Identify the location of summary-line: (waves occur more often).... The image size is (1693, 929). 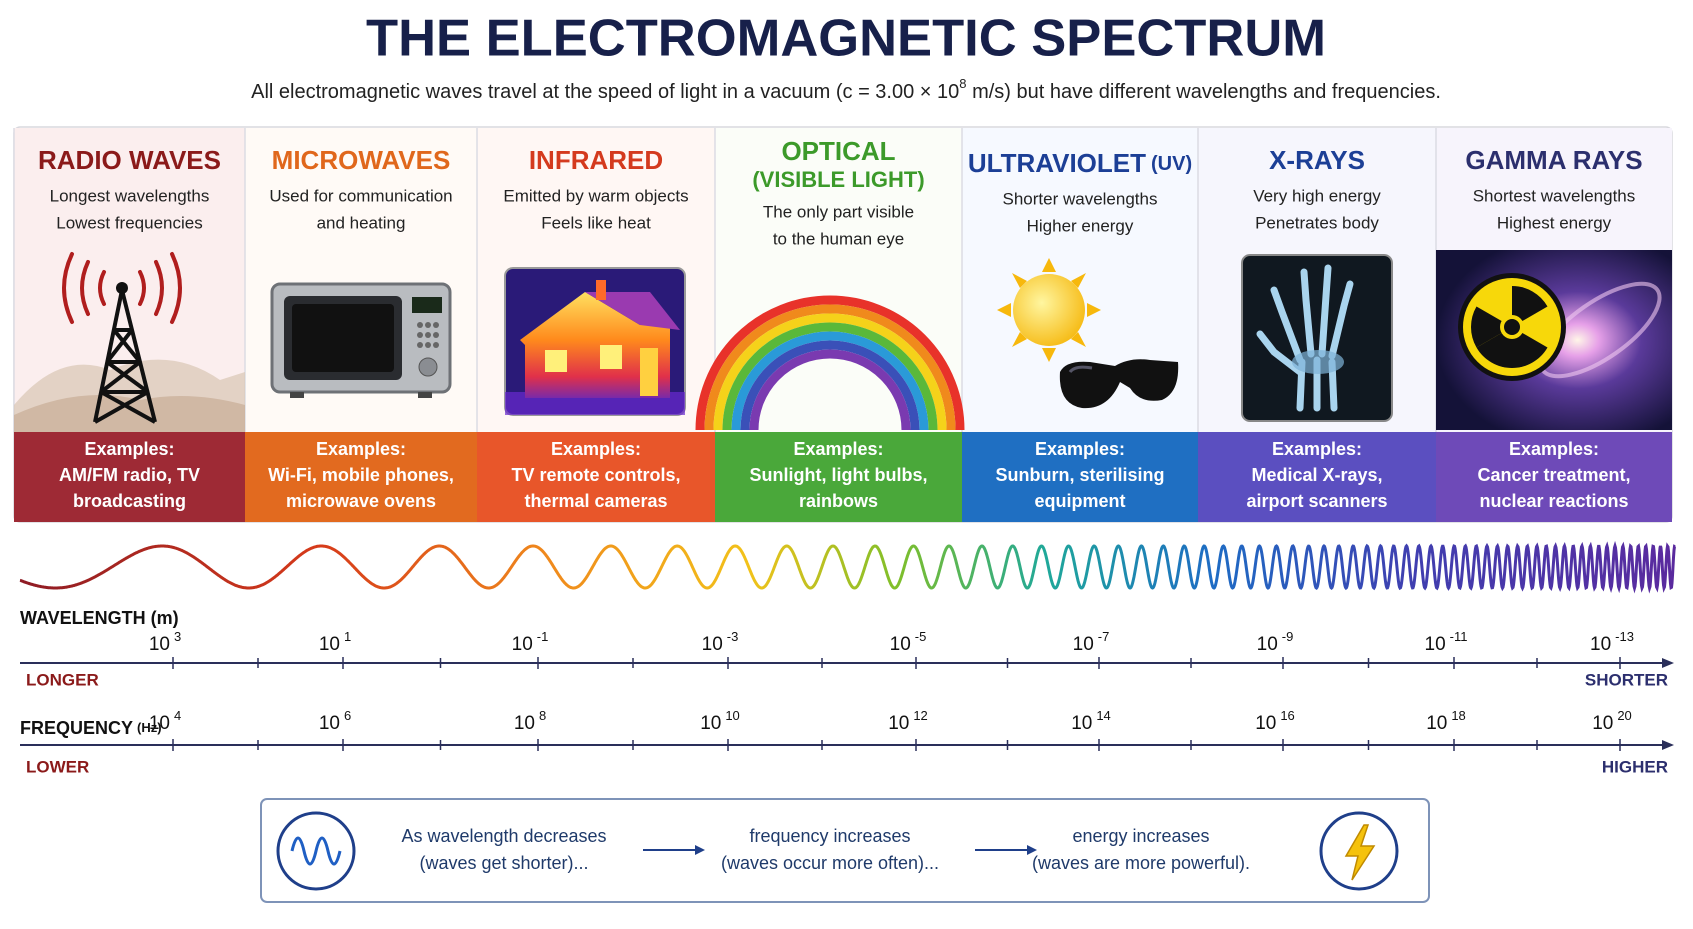
(830, 863).